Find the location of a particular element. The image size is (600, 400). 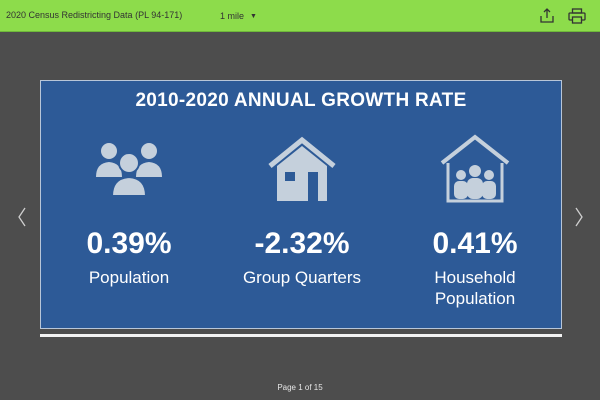

stat-label: Group Quarters is located at coordinates (302, 277).